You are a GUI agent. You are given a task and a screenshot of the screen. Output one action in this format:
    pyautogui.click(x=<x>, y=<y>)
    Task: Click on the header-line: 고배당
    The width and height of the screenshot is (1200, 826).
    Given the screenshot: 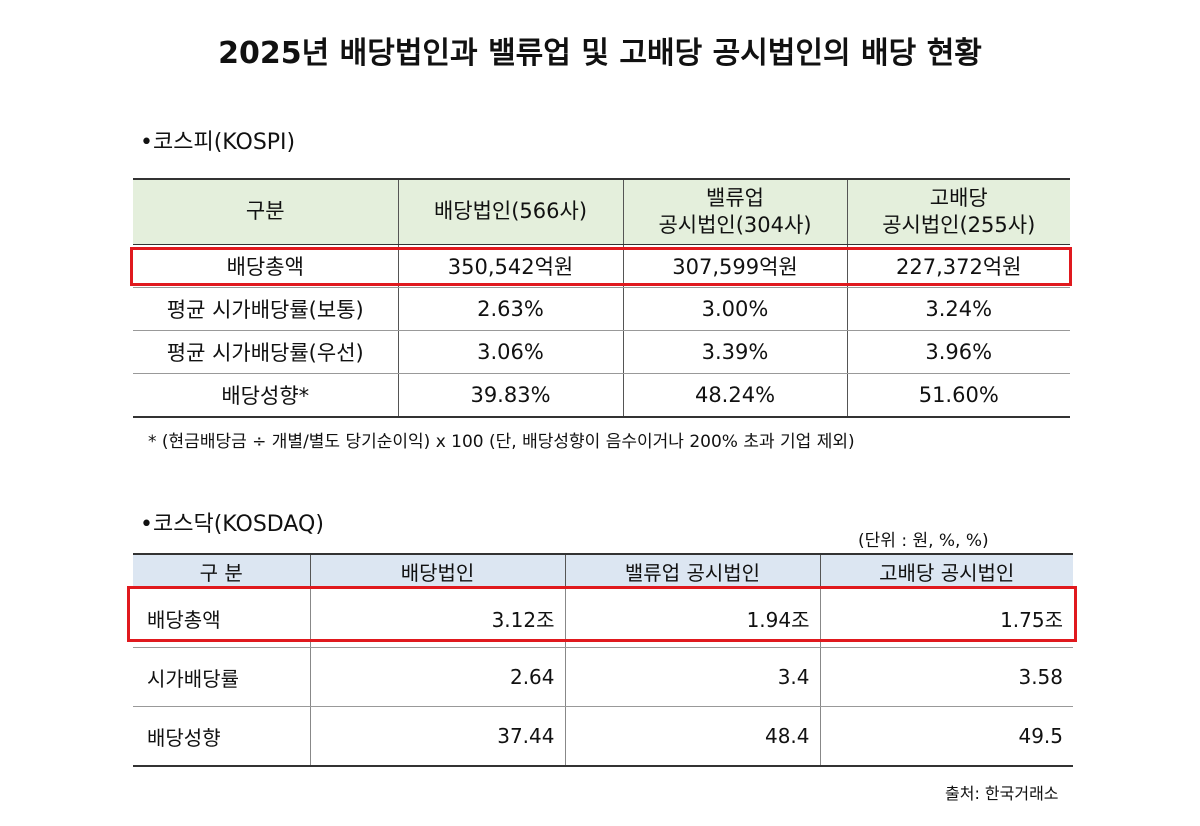 What is the action you would take?
    pyautogui.click(x=958, y=197)
    